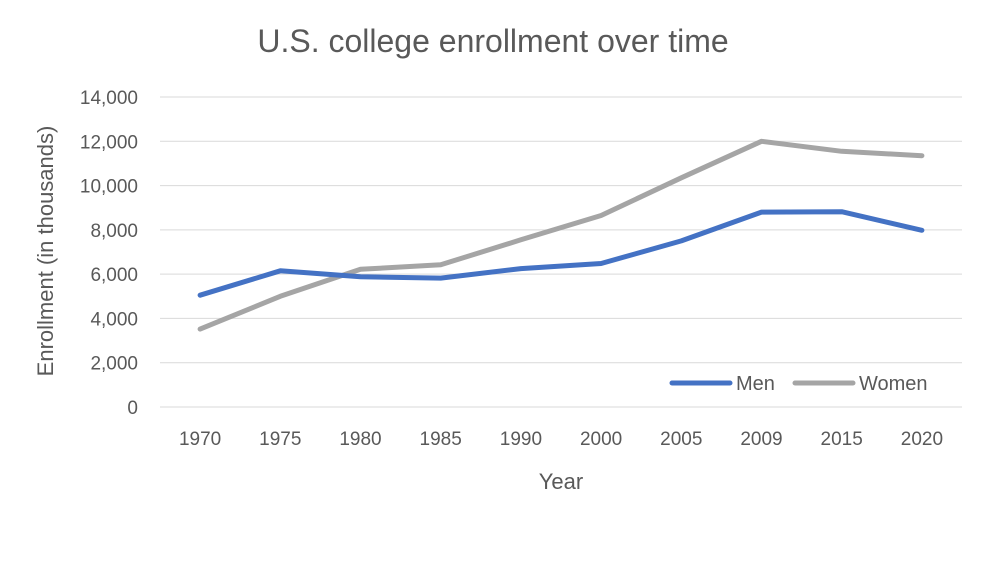 The height and width of the screenshot is (587, 988). Describe the element at coordinates (601, 439) in the screenshot. I see `x-tick-label: 2000` at that location.